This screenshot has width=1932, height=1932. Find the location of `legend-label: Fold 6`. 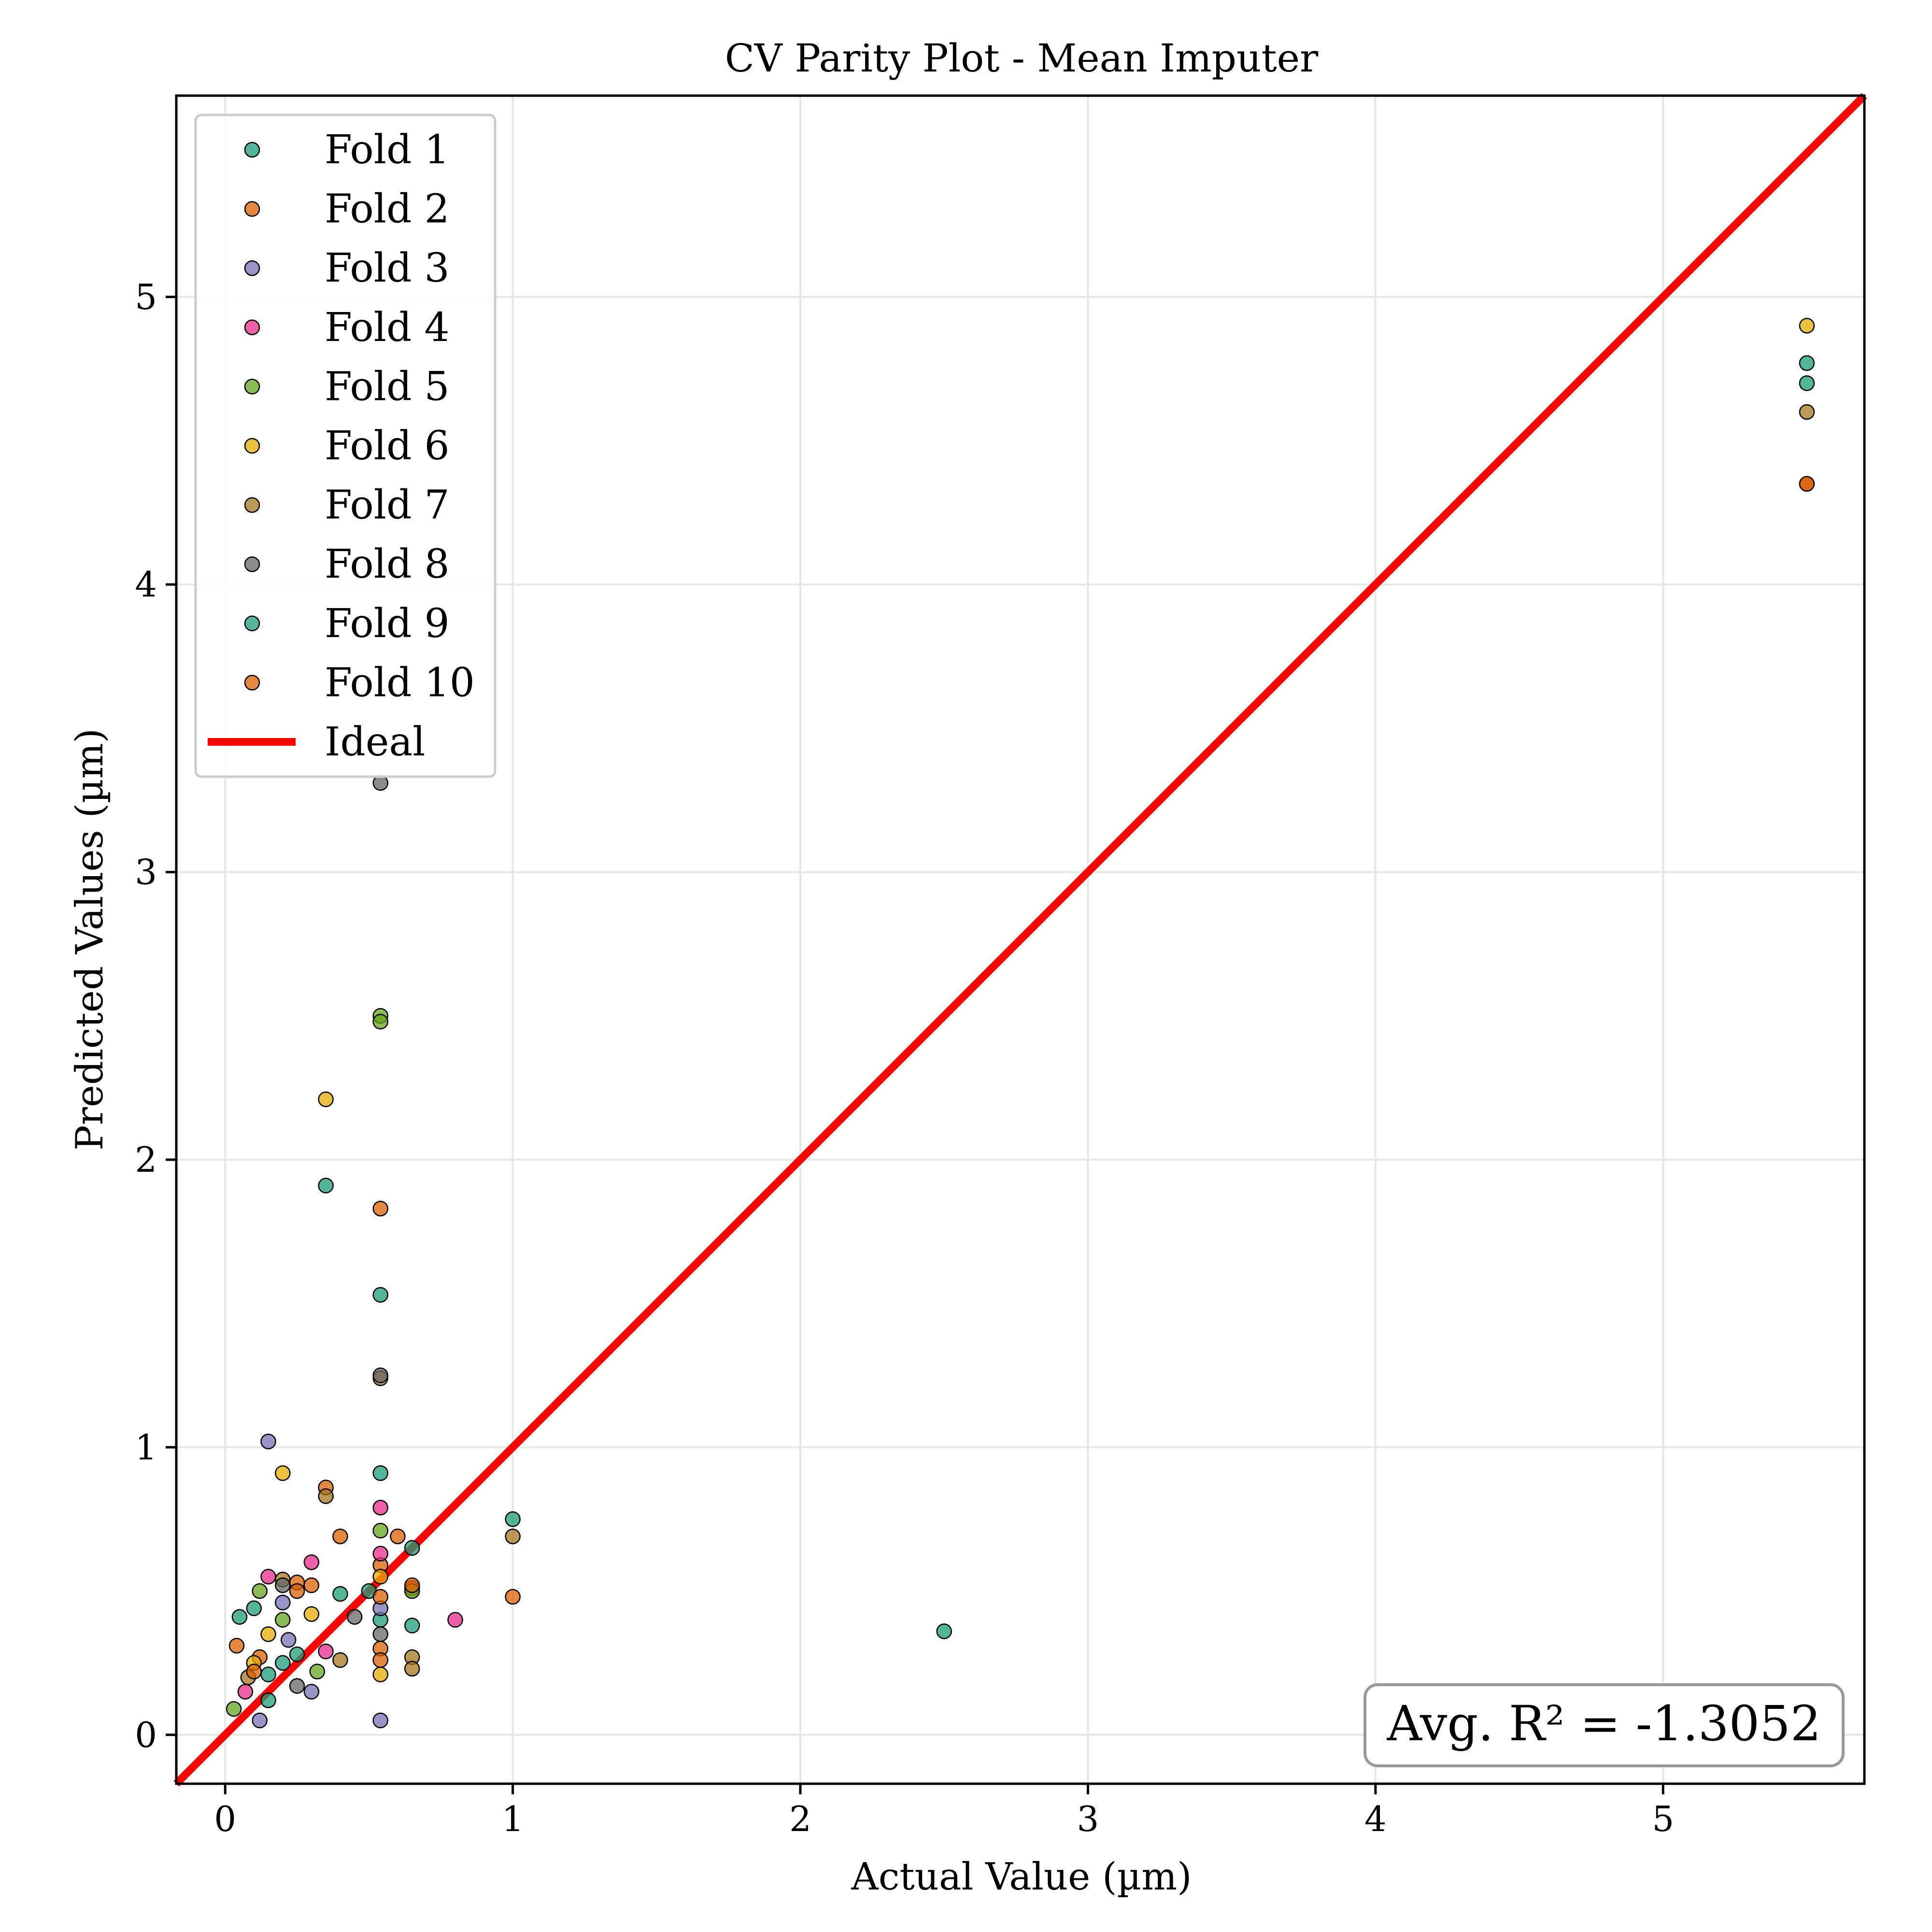

legend-label: Fold 6 is located at coordinates (387, 446).